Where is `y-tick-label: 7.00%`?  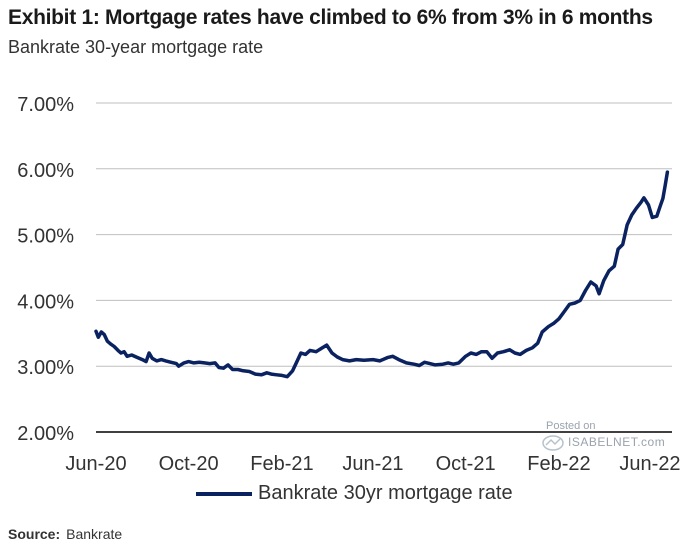 y-tick-label: 7.00% is located at coordinates (45, 105).